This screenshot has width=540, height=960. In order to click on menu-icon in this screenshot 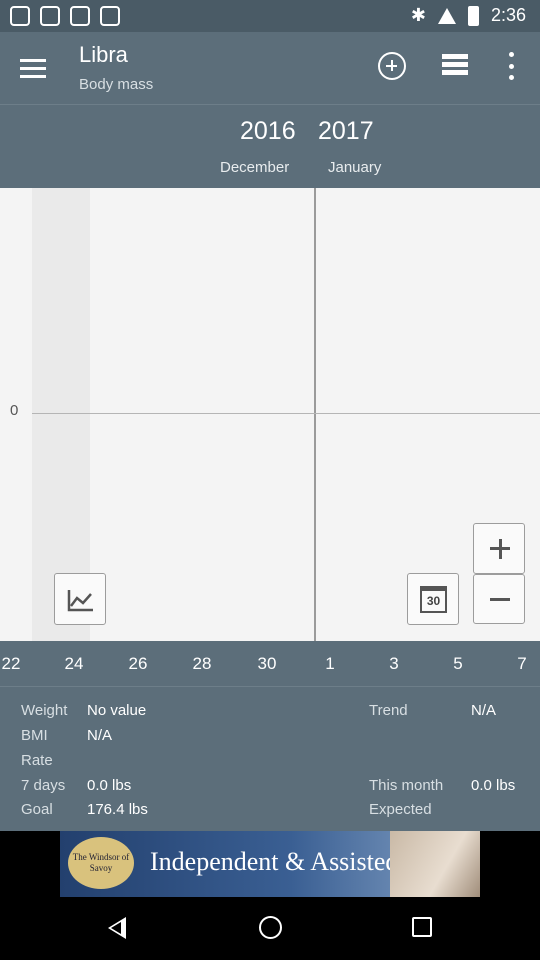, I will do `click(36, 68)`.